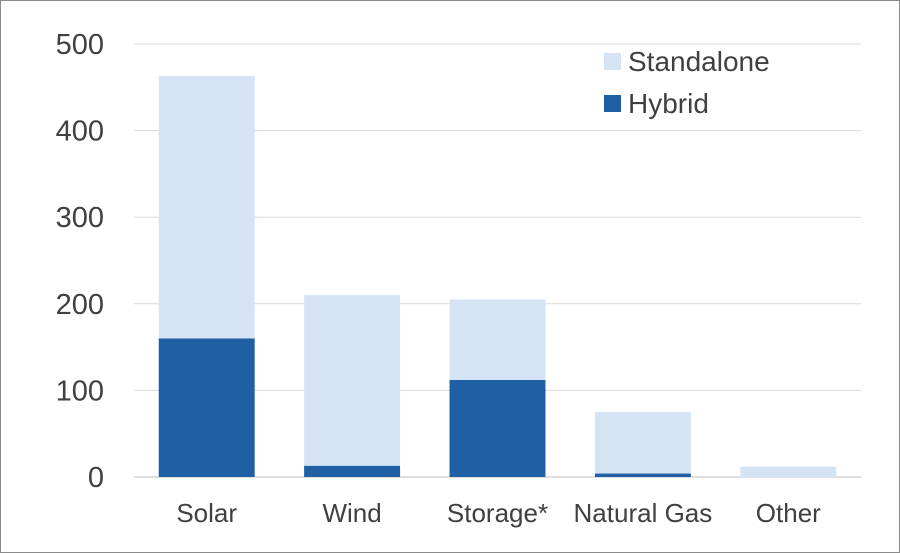  What do you see at coordinates (699, 61) in the screenshot?
I see `legend-label-standalone: Standalone` at bounding box center [699, 61].